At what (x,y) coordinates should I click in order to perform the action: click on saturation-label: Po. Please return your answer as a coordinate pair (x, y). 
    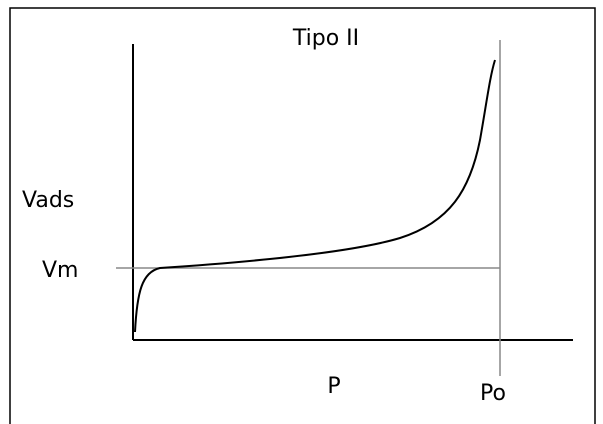
    Looking at the image, I should click on (493, 393).